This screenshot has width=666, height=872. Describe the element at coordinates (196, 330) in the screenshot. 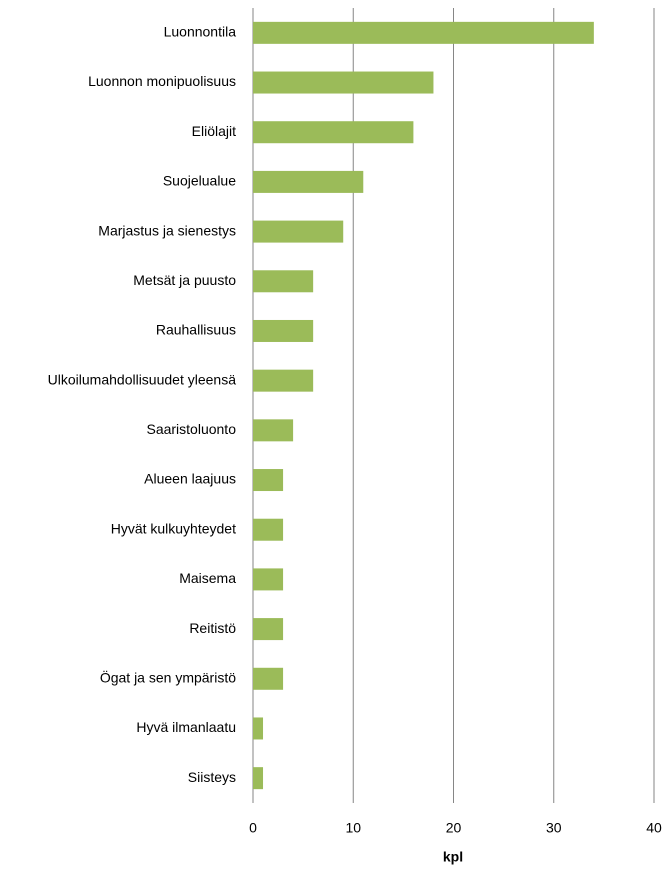

I see `y-tick-label: Rauhallisuus` at that location.